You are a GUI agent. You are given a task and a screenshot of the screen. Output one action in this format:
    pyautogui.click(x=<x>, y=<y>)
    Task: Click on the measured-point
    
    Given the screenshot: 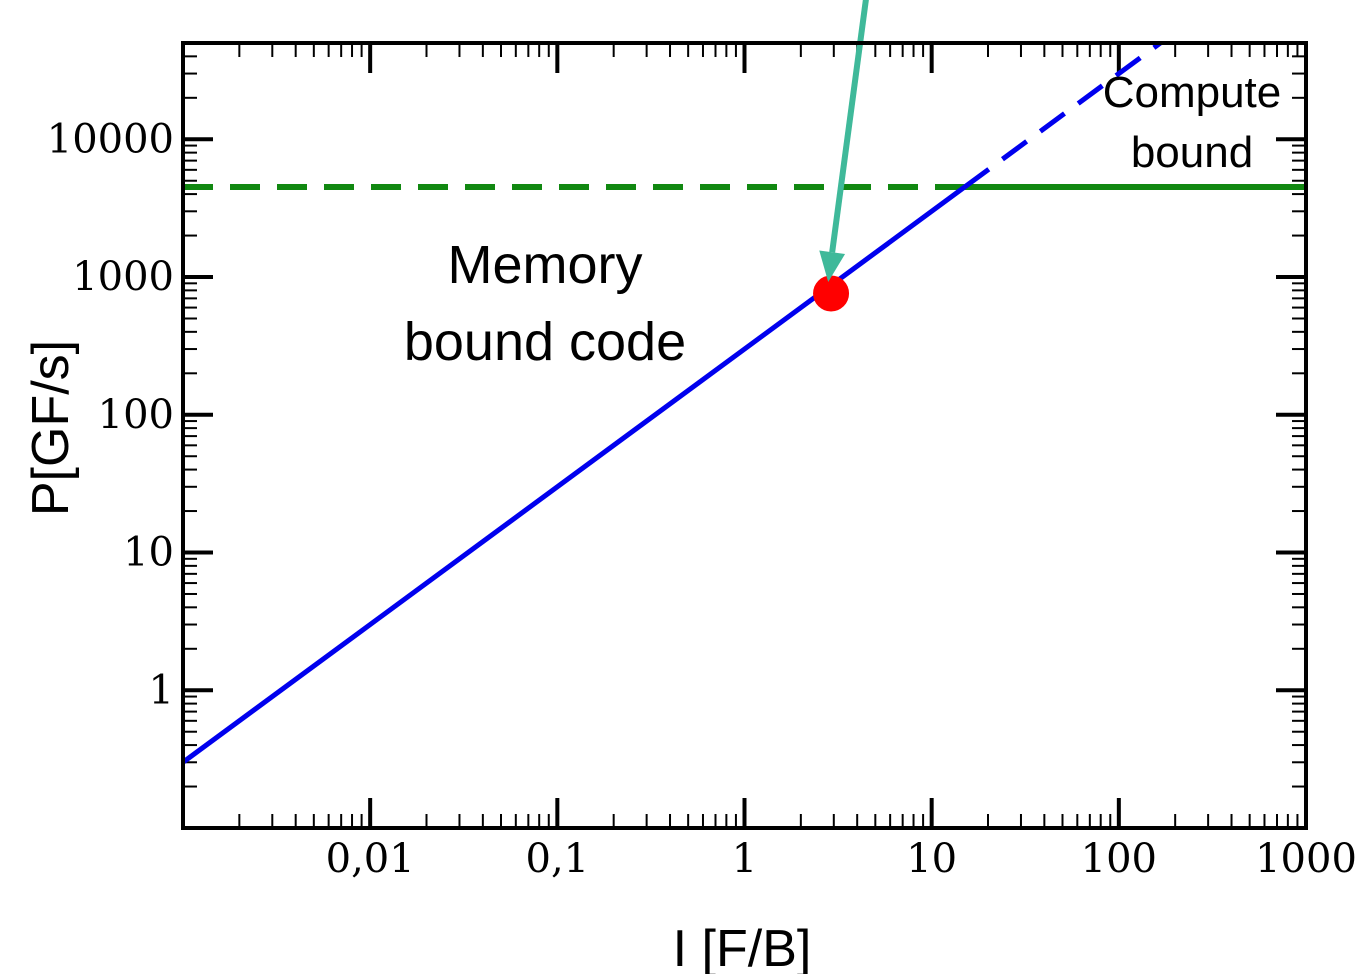 What is the action you would take?
    pyautogui.click(x=831, y=293)
    